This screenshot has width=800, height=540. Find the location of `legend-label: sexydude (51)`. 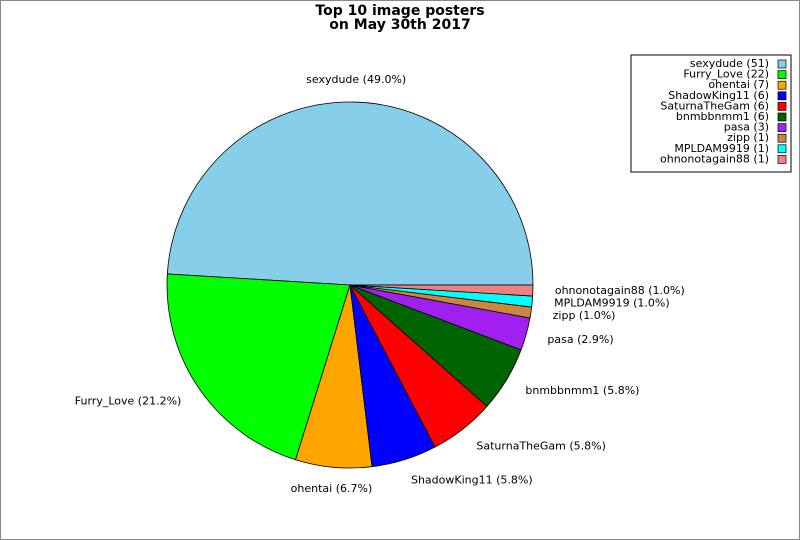

legend-label: sexydude (51) is located at coordinates (729, 63).